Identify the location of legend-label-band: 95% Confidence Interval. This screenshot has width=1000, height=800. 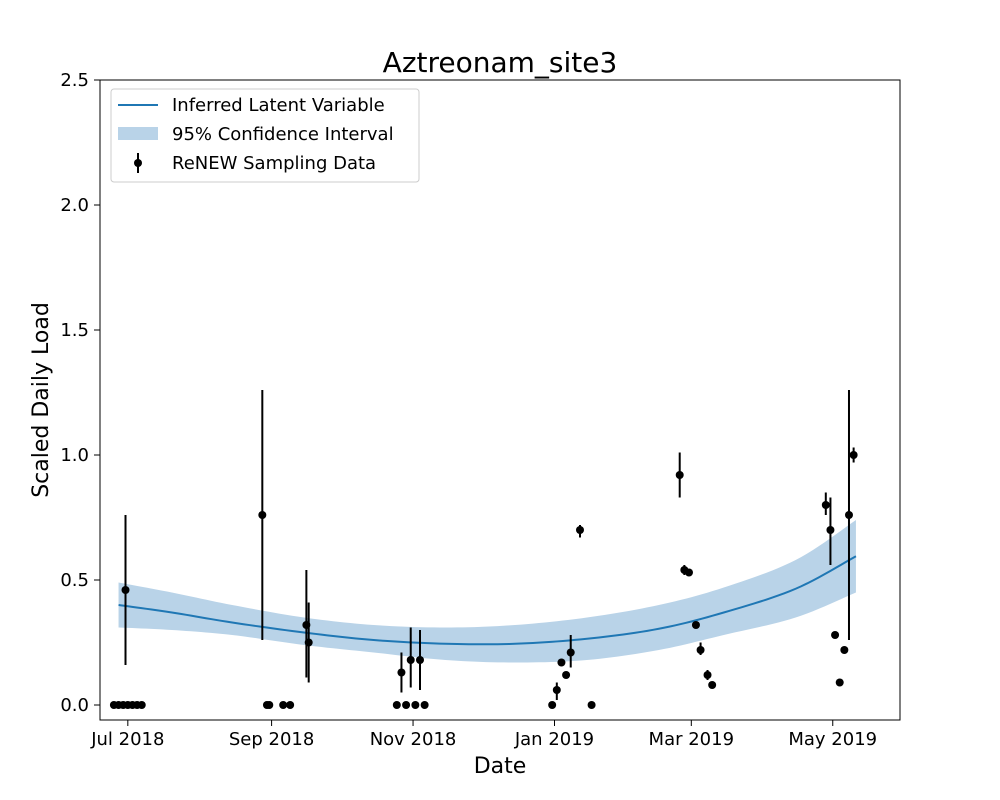
(283, 134).